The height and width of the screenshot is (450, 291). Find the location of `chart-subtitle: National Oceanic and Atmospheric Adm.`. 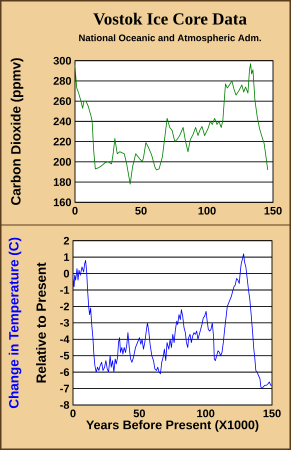

chart-subtitle: National Oceanic and Atmospheric Adm. is located at coordinates (170, 39).